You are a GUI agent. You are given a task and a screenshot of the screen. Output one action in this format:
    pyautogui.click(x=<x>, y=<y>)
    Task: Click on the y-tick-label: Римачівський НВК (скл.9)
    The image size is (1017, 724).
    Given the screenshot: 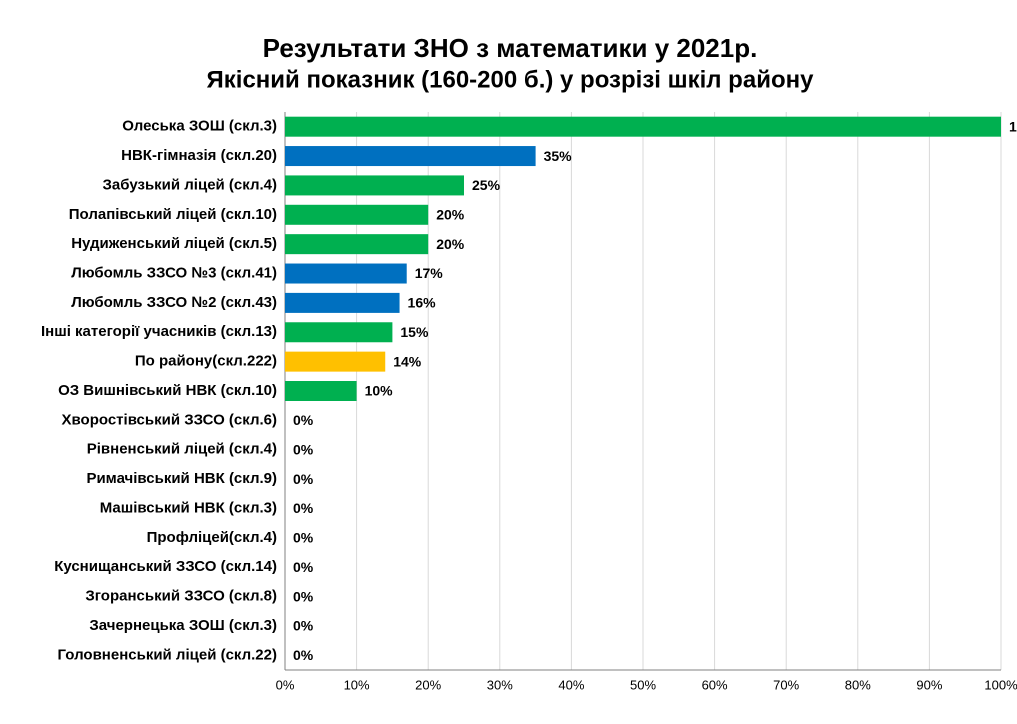 What is the action you would take?
    pyautogui.click(x=181, y=478)
    